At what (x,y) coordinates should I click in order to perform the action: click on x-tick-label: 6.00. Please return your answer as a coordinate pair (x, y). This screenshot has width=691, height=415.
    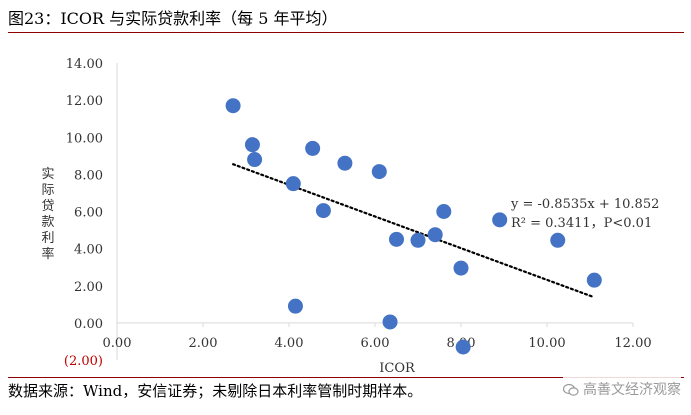
    Looking at the image, I should click on (375, 343).